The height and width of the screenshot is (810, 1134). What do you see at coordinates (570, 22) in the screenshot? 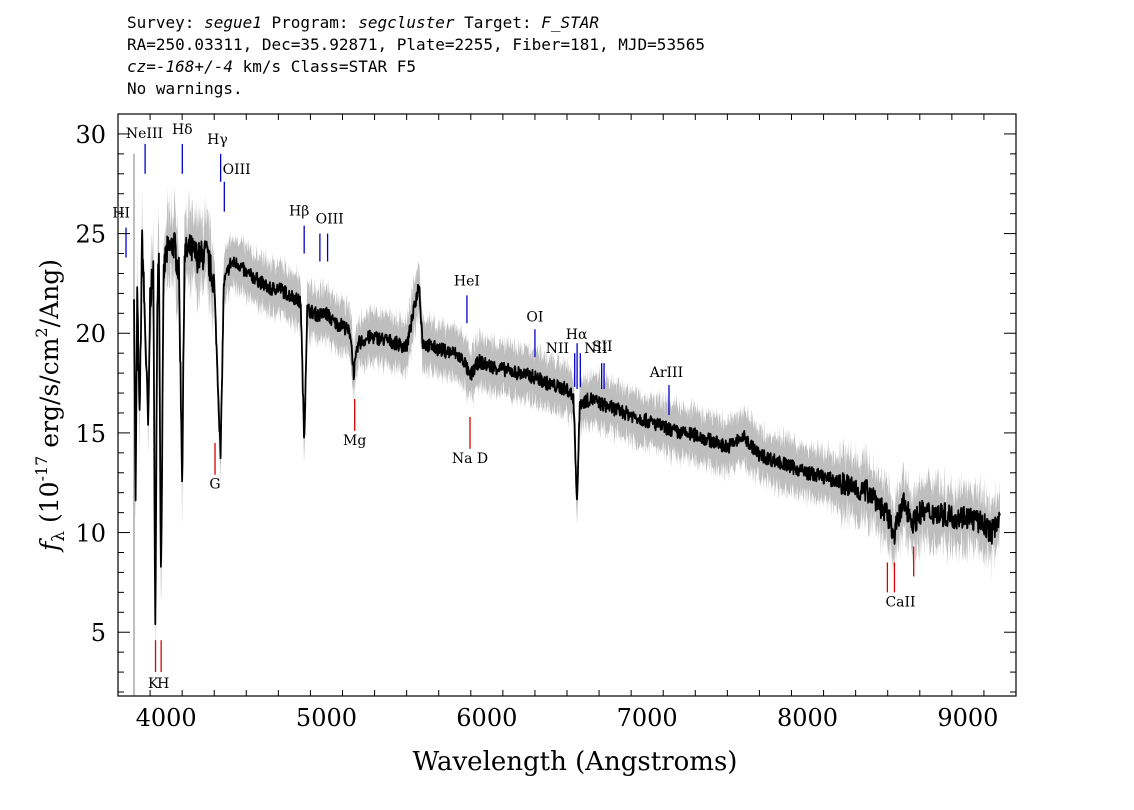
I see `target-value: F_STAR` at bounding box center [570, 22].